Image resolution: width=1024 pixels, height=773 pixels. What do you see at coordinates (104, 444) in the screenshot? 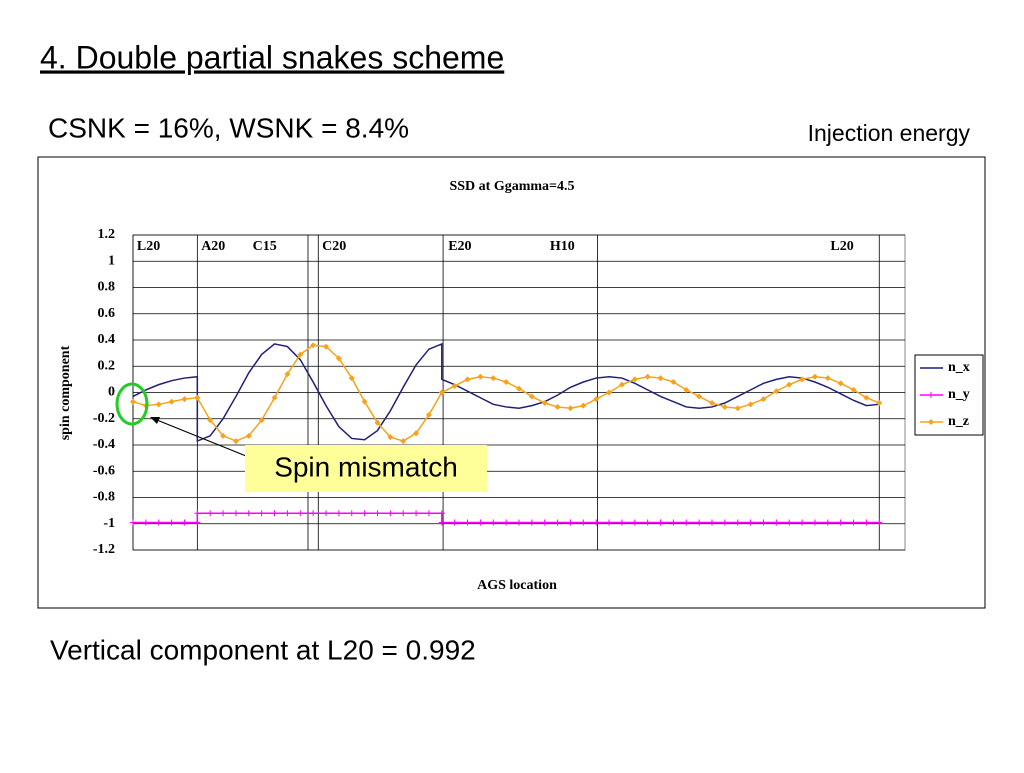
I see `y-tick-label: -0.4` at bounding box center [104, 444].